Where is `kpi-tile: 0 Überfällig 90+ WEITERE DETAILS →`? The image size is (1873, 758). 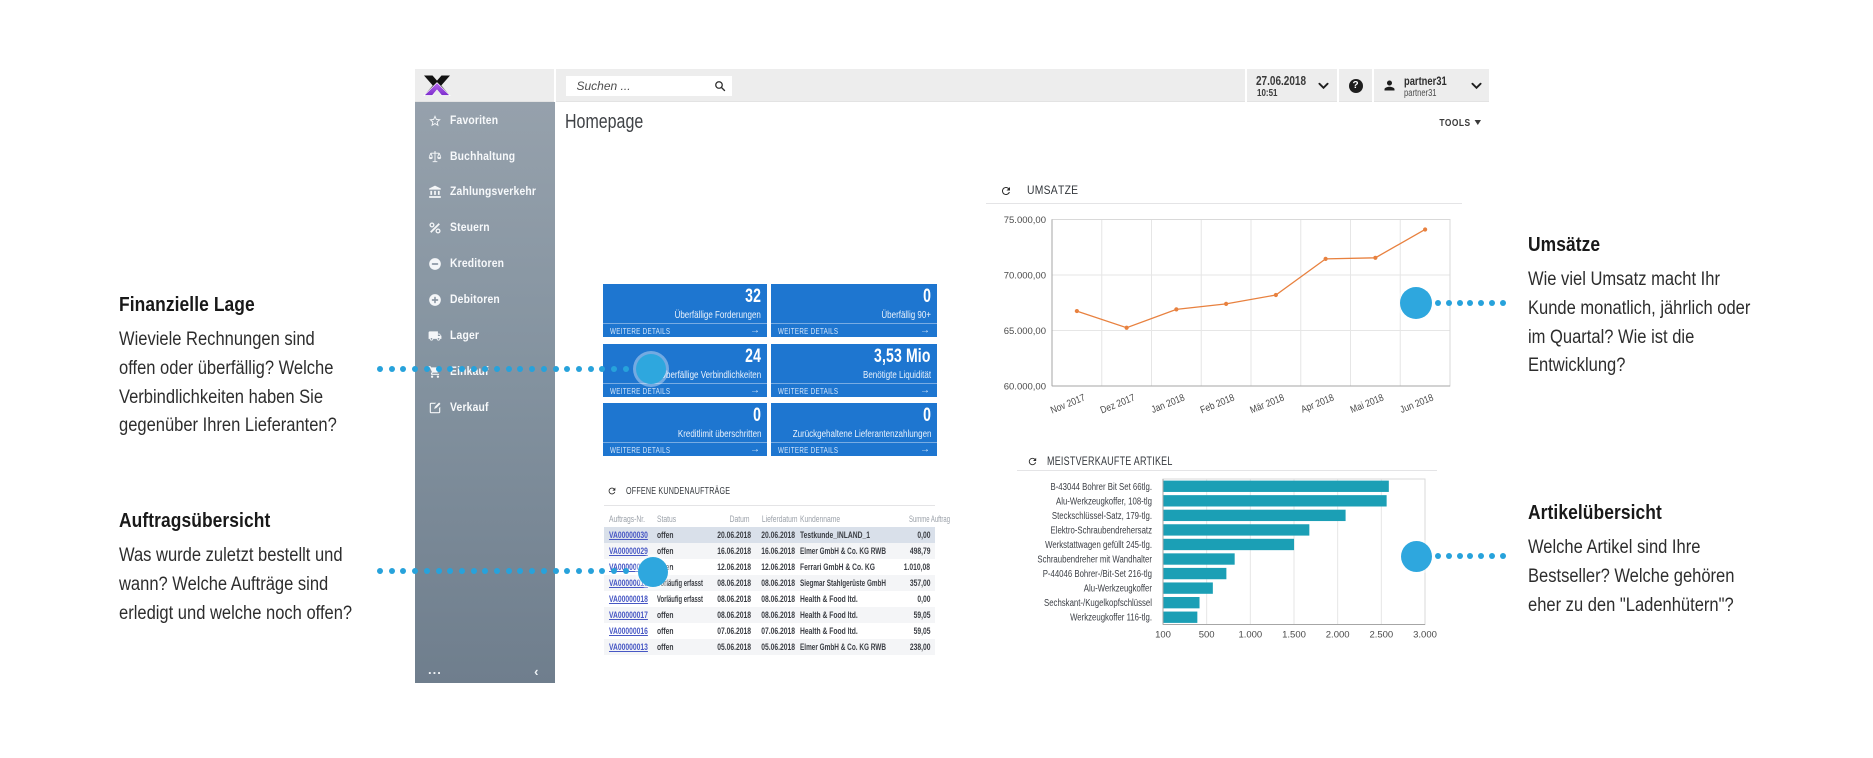
kpi-tile: 0 Überfällig 90+ WEITERE DETAILS → is located at coordinates (854, 310).